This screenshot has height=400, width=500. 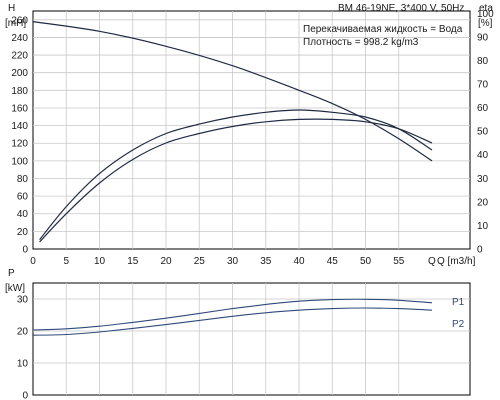 What do you see at coordinates (33, 261) in the screenshot?
I see `x-tick-label: 0` at bounding box center [33, 261].